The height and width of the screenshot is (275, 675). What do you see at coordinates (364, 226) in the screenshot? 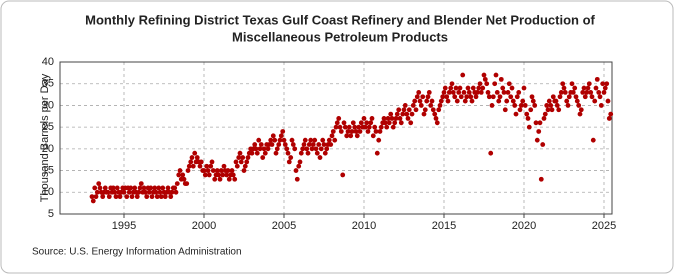
I see `x-tick-label: 2010` at bounding box center [364, 226].